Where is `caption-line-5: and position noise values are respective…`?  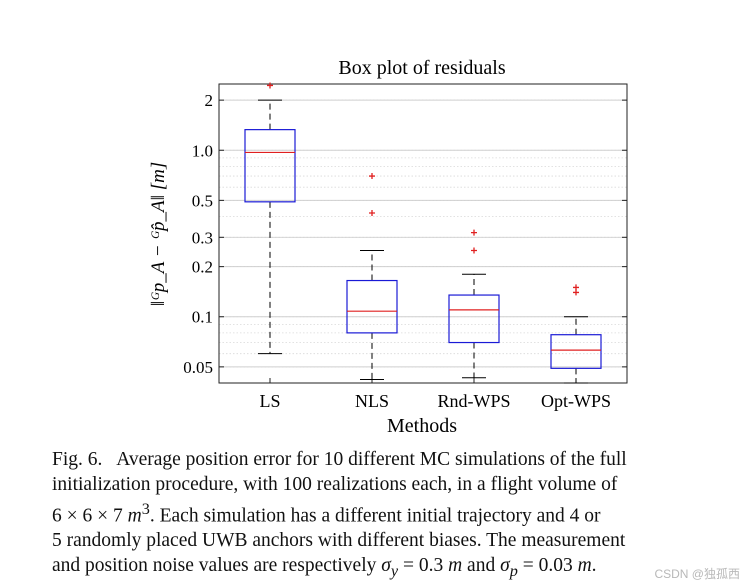
caption-line-5: and position noise values are respective… is located at coordinates (394, 568).